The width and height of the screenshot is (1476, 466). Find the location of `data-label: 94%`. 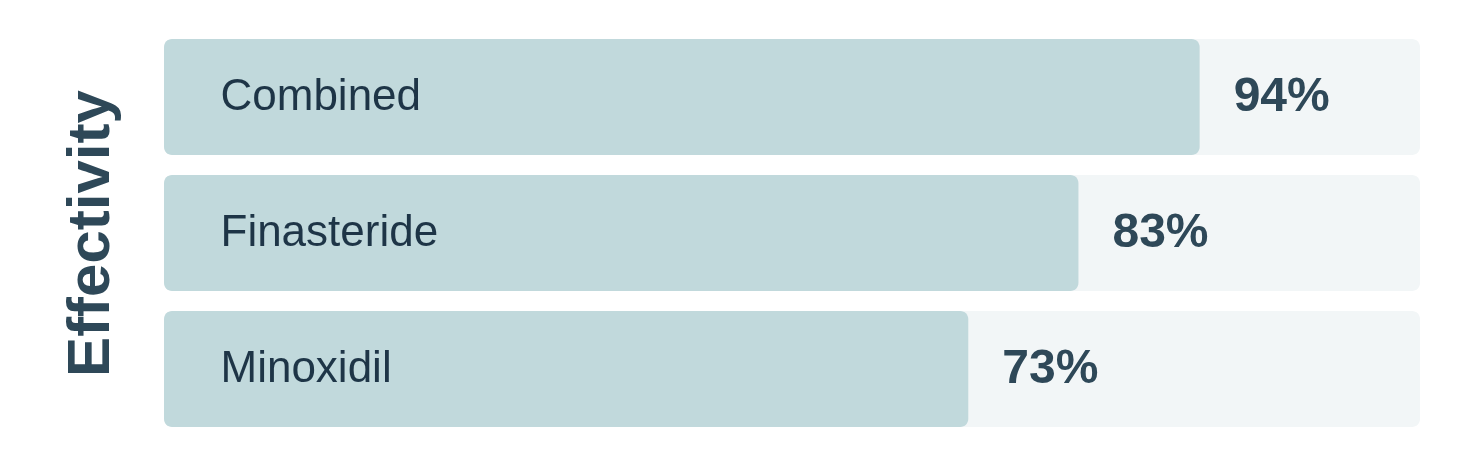

data-label: 94% is located at coordinates (1281, 94).